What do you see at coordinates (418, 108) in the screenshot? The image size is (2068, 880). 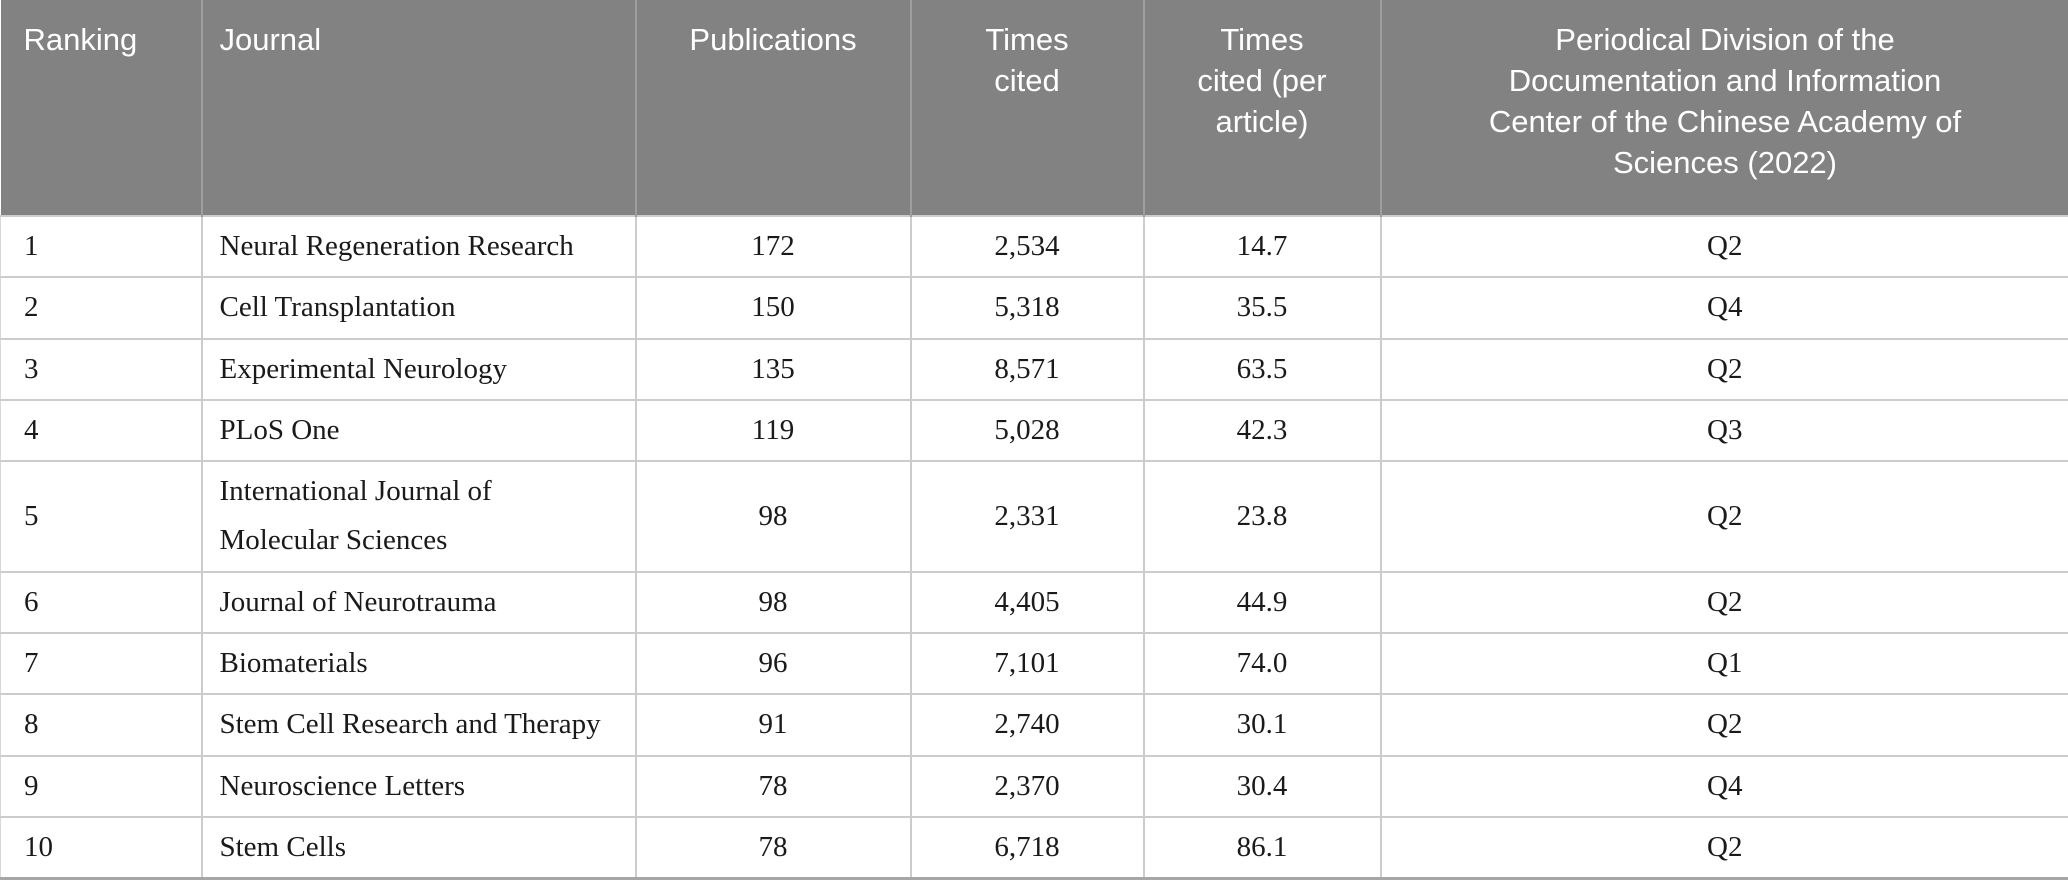 I see `column-header-journal: Journal` at bounding box center [418, 108].